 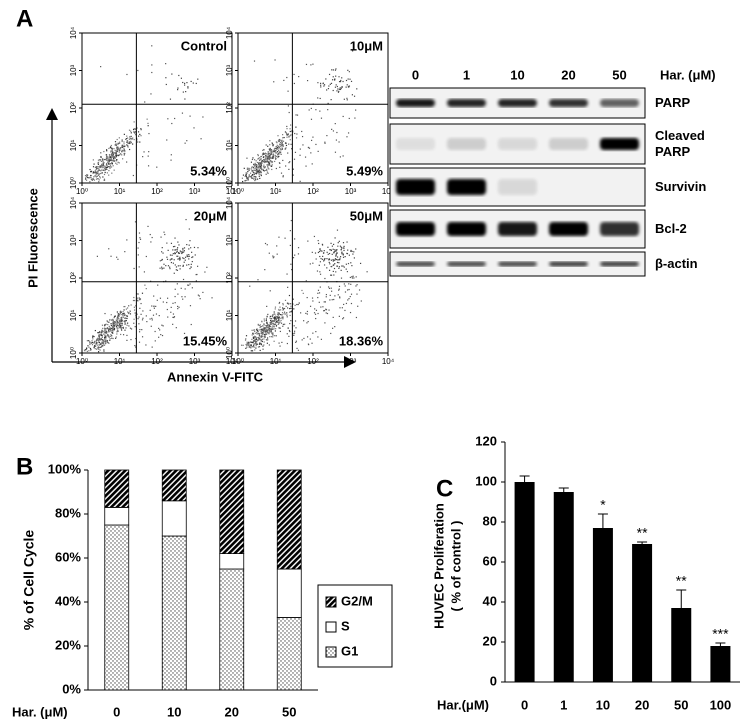 I want to click on x-tick-label: 20, so click(x=642, y=704).